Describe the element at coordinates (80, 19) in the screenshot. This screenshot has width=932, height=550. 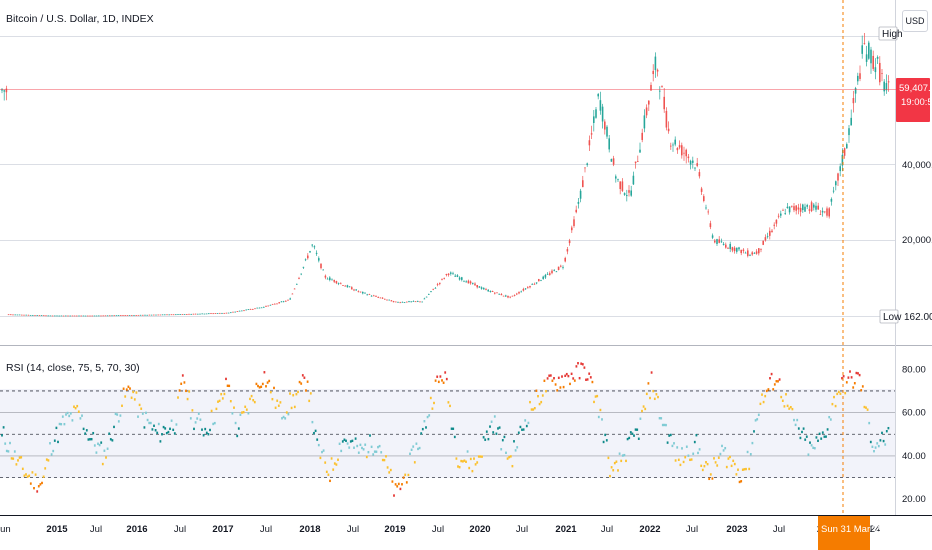
I see `symbol-title: Bitcoin / U.S. Dollar, 1D, INDEX` at that location.